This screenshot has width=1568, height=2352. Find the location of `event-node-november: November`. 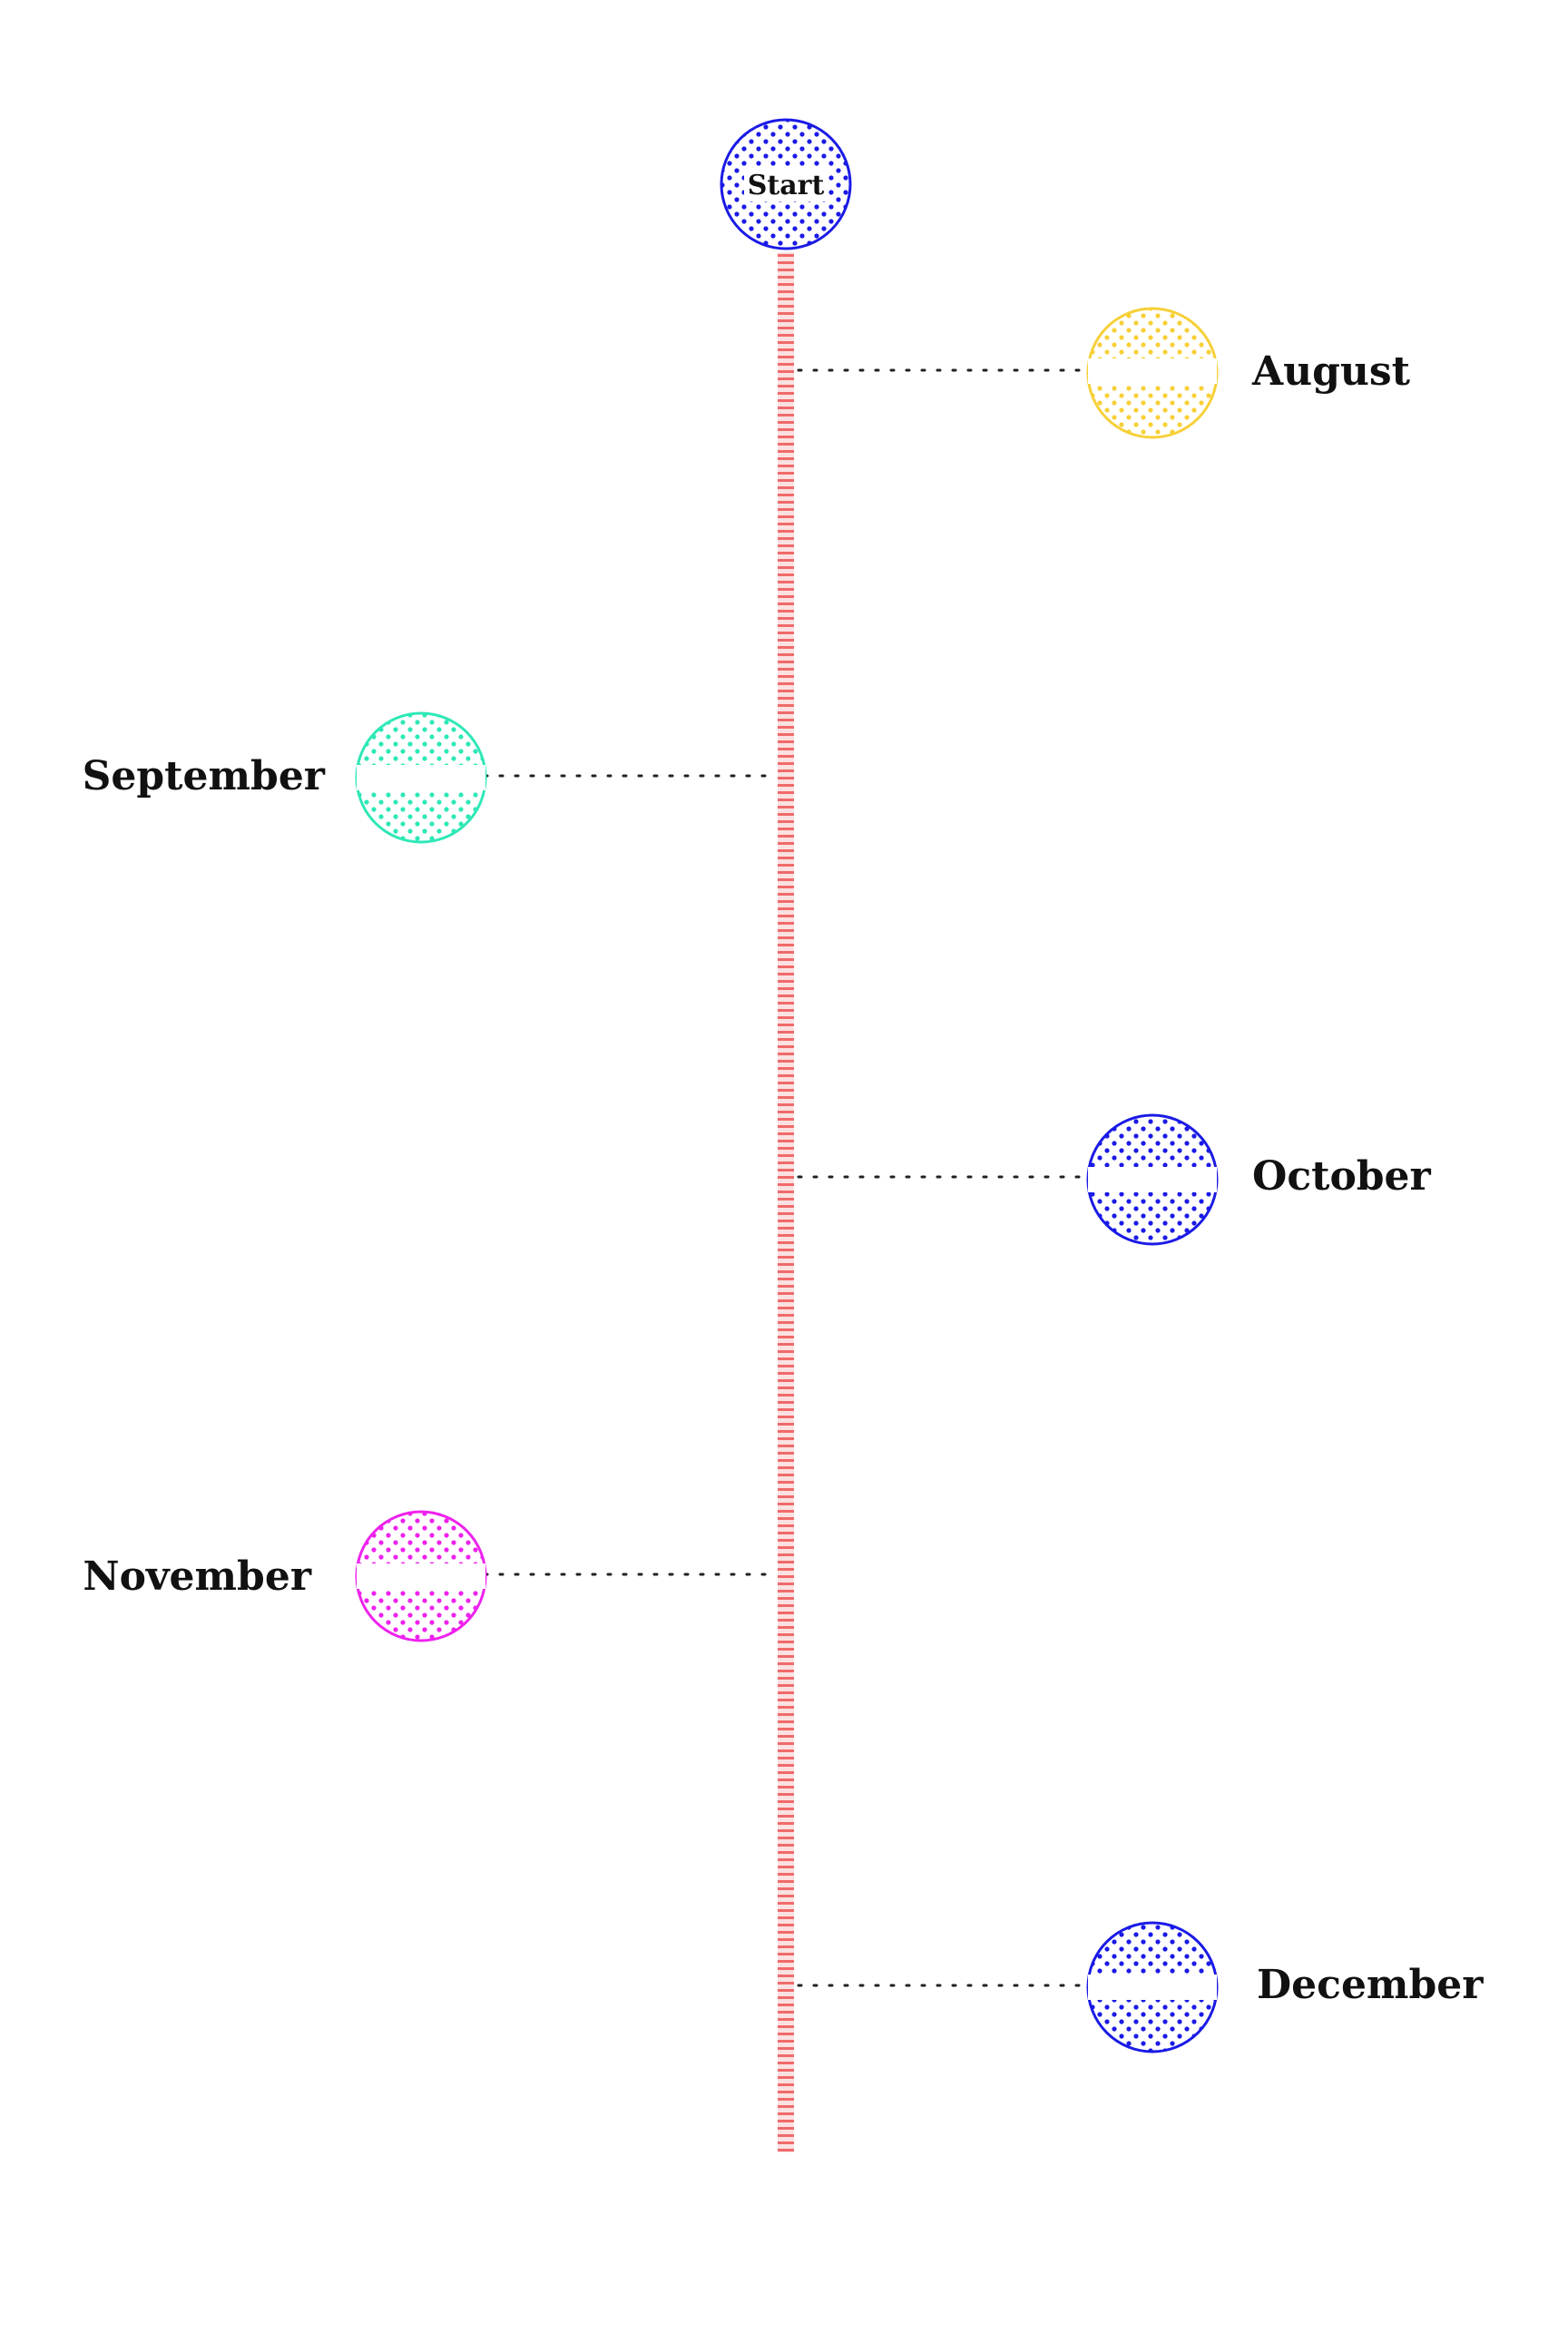

event-node-november: November is located at coordinates (285, 1576).